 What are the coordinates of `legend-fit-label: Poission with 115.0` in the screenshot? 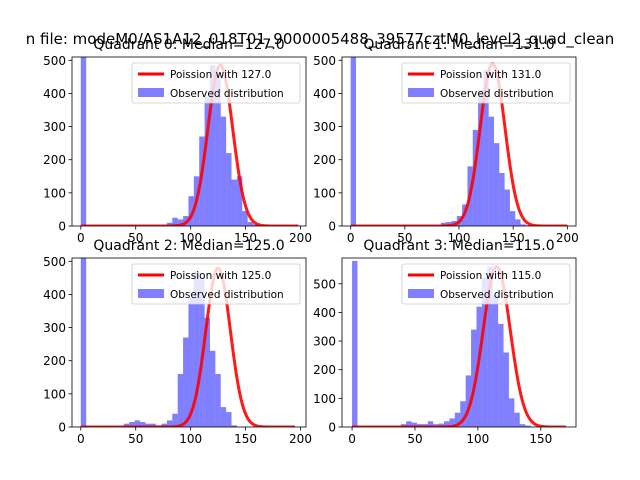 It's located at (490, 276).